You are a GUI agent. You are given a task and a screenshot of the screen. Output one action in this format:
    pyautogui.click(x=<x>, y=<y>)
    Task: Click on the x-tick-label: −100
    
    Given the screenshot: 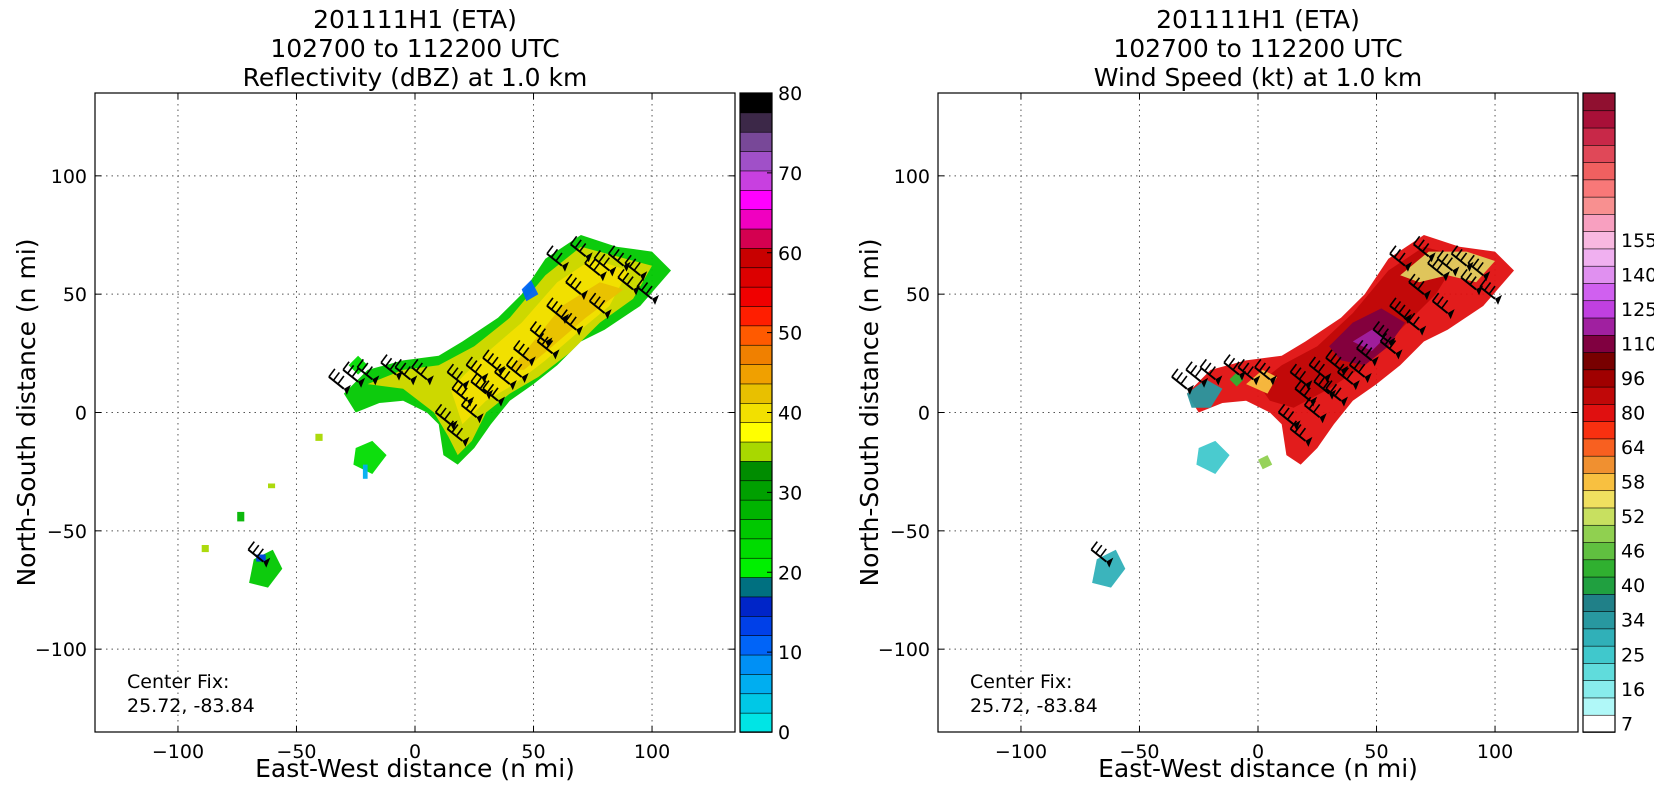 What is the action you would take?
    pyautogui.click(x=178, y=752)
    